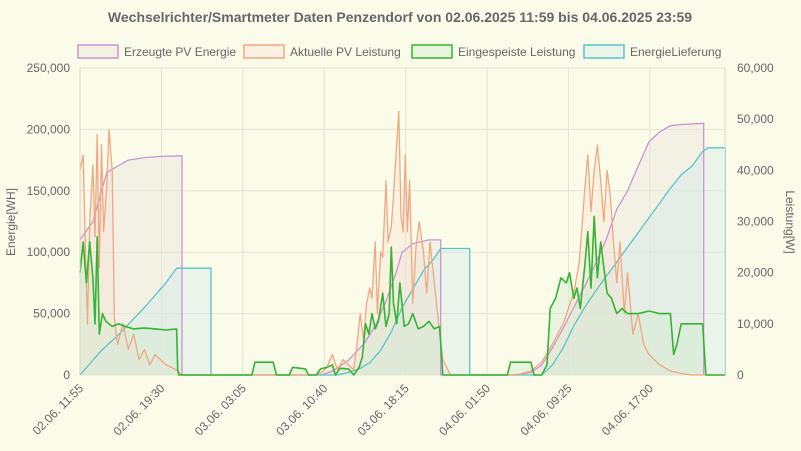 The width and height of the screenshot is (801, 451). I want to click on right-axis-title: Leistung[W], so click(790, 221).